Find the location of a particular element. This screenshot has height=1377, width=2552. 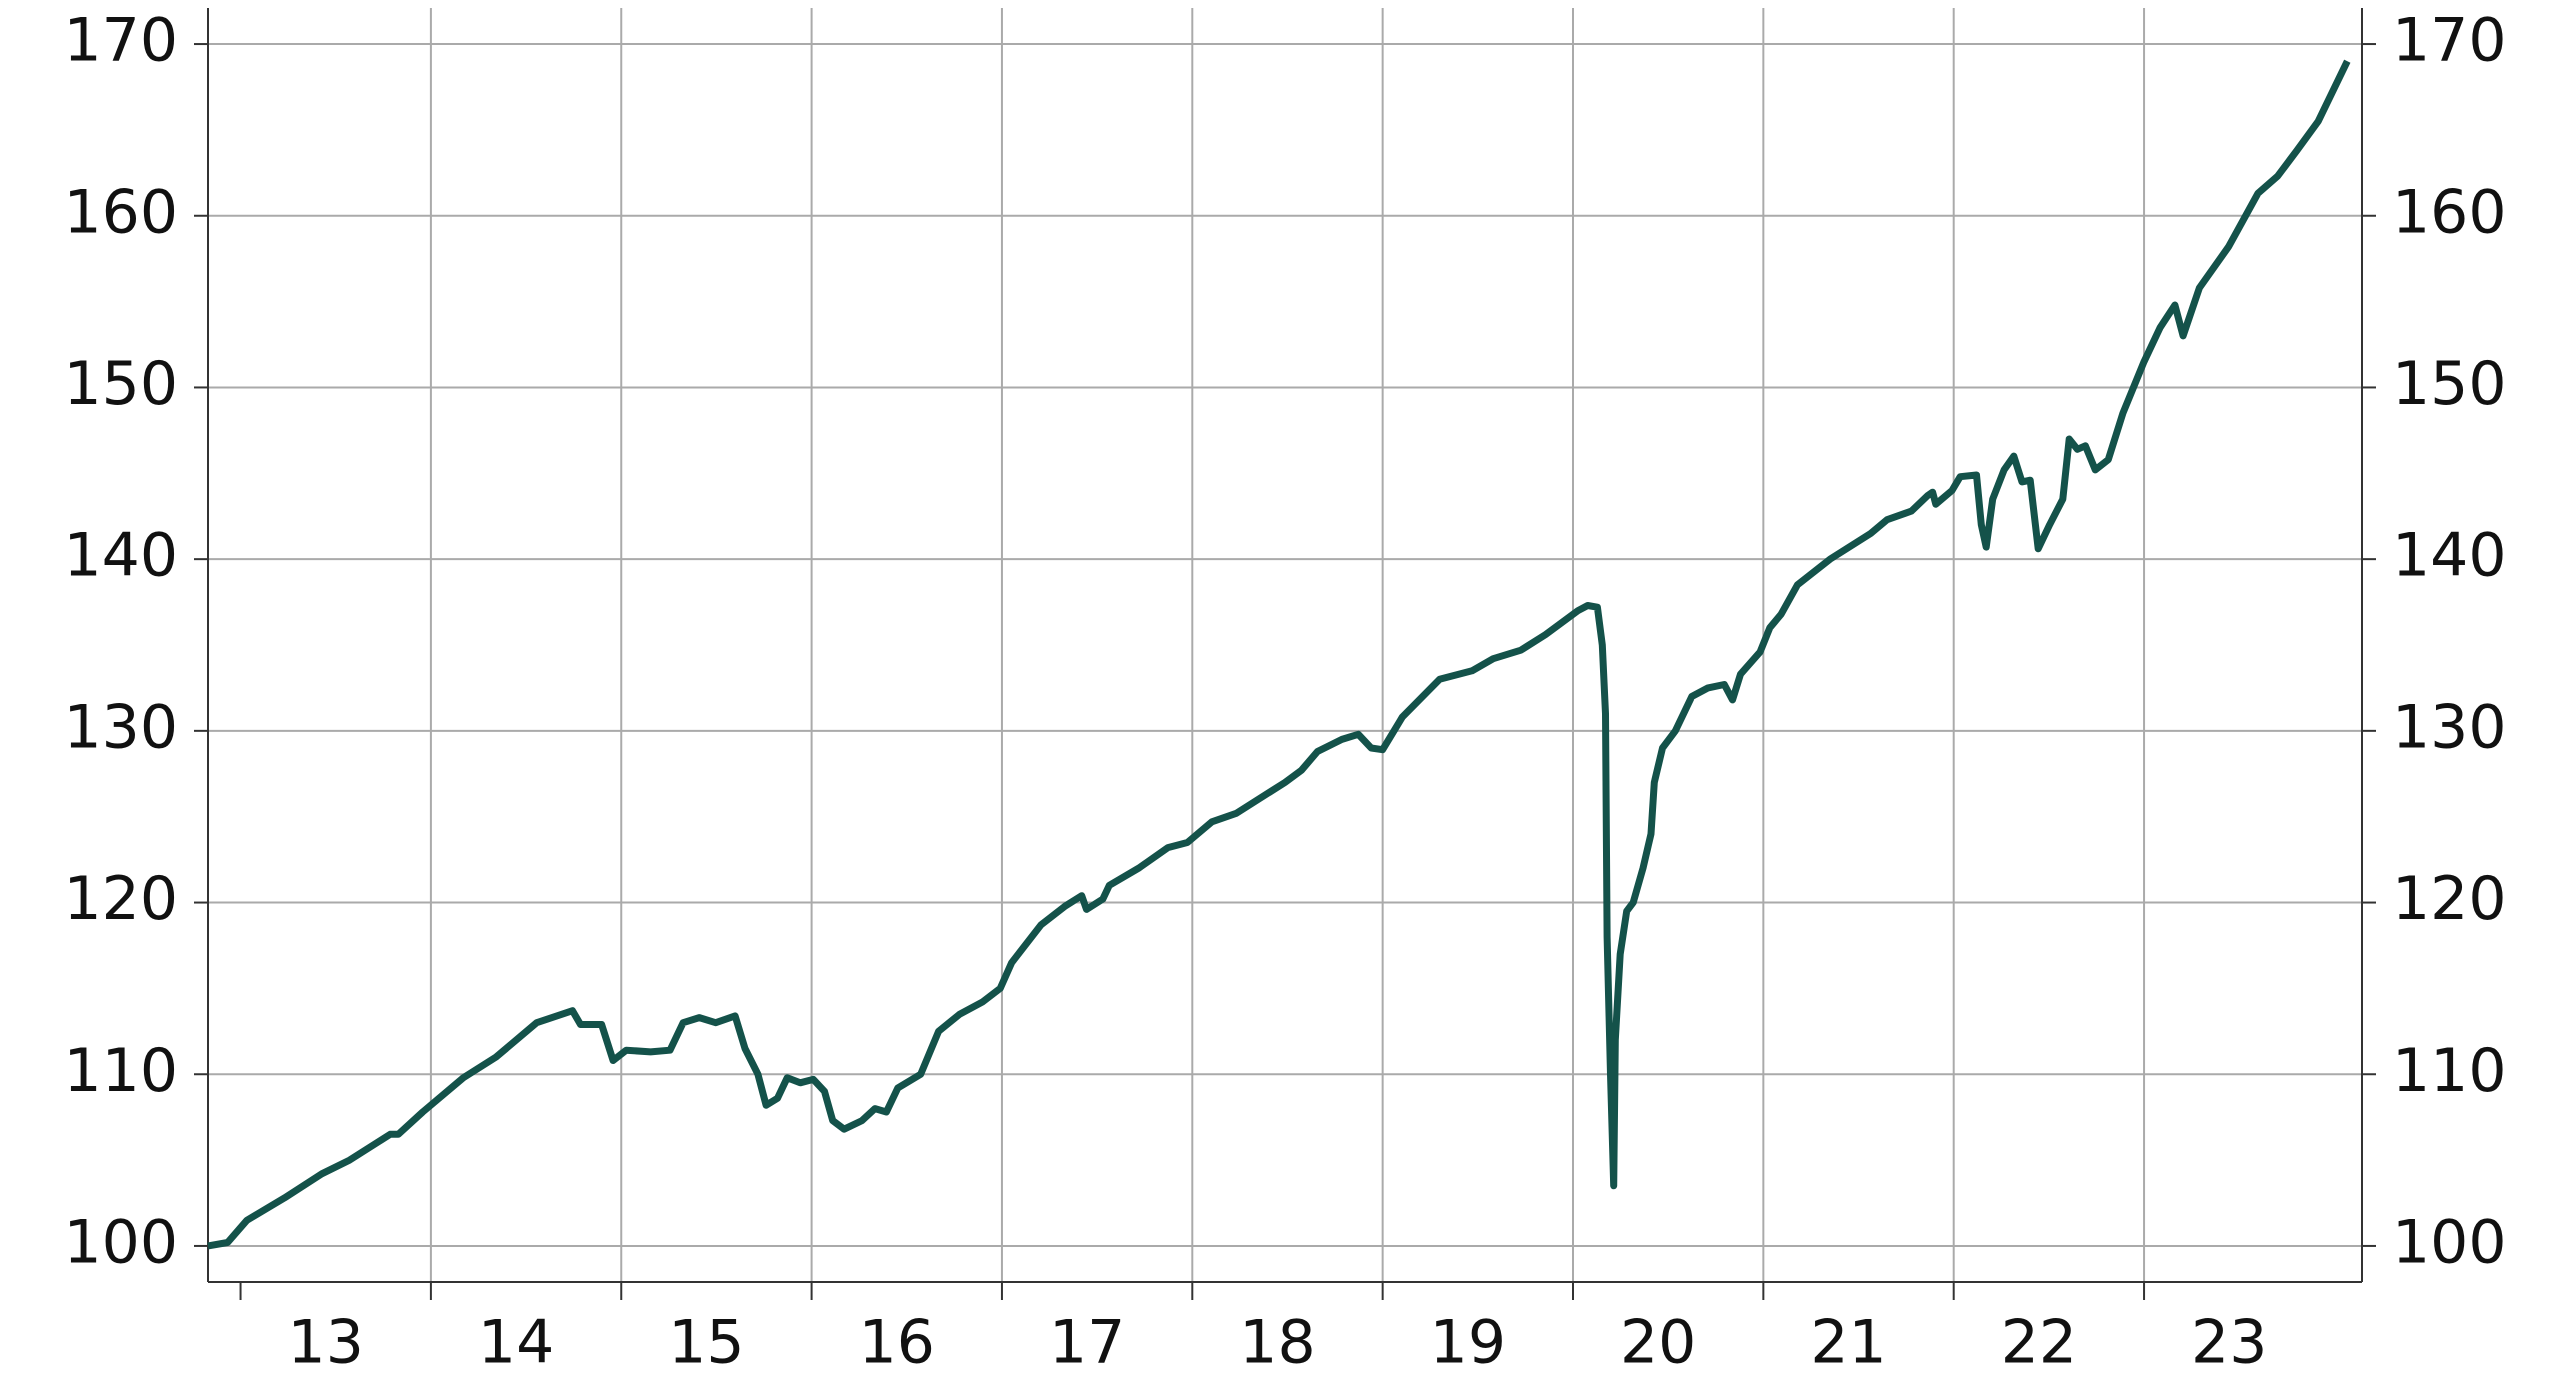

y-tick-label: 120 is located at coordinates (120, 899).